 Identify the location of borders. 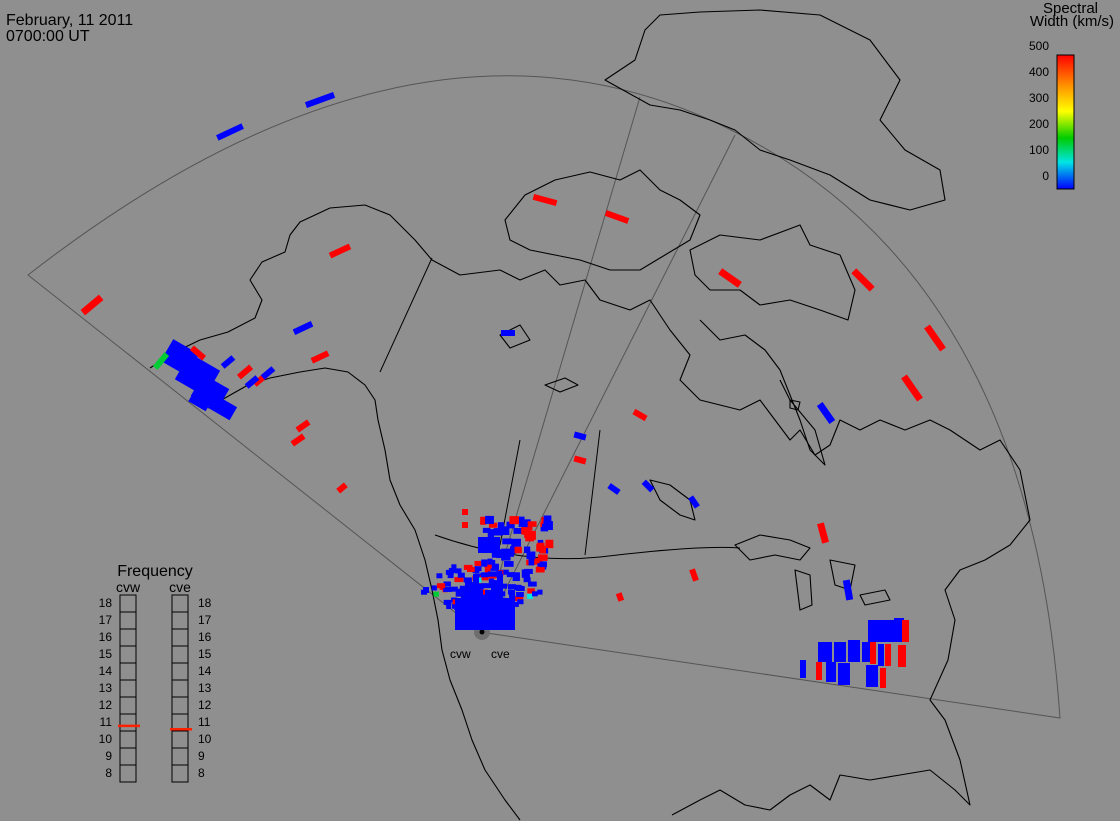
(560, 408).